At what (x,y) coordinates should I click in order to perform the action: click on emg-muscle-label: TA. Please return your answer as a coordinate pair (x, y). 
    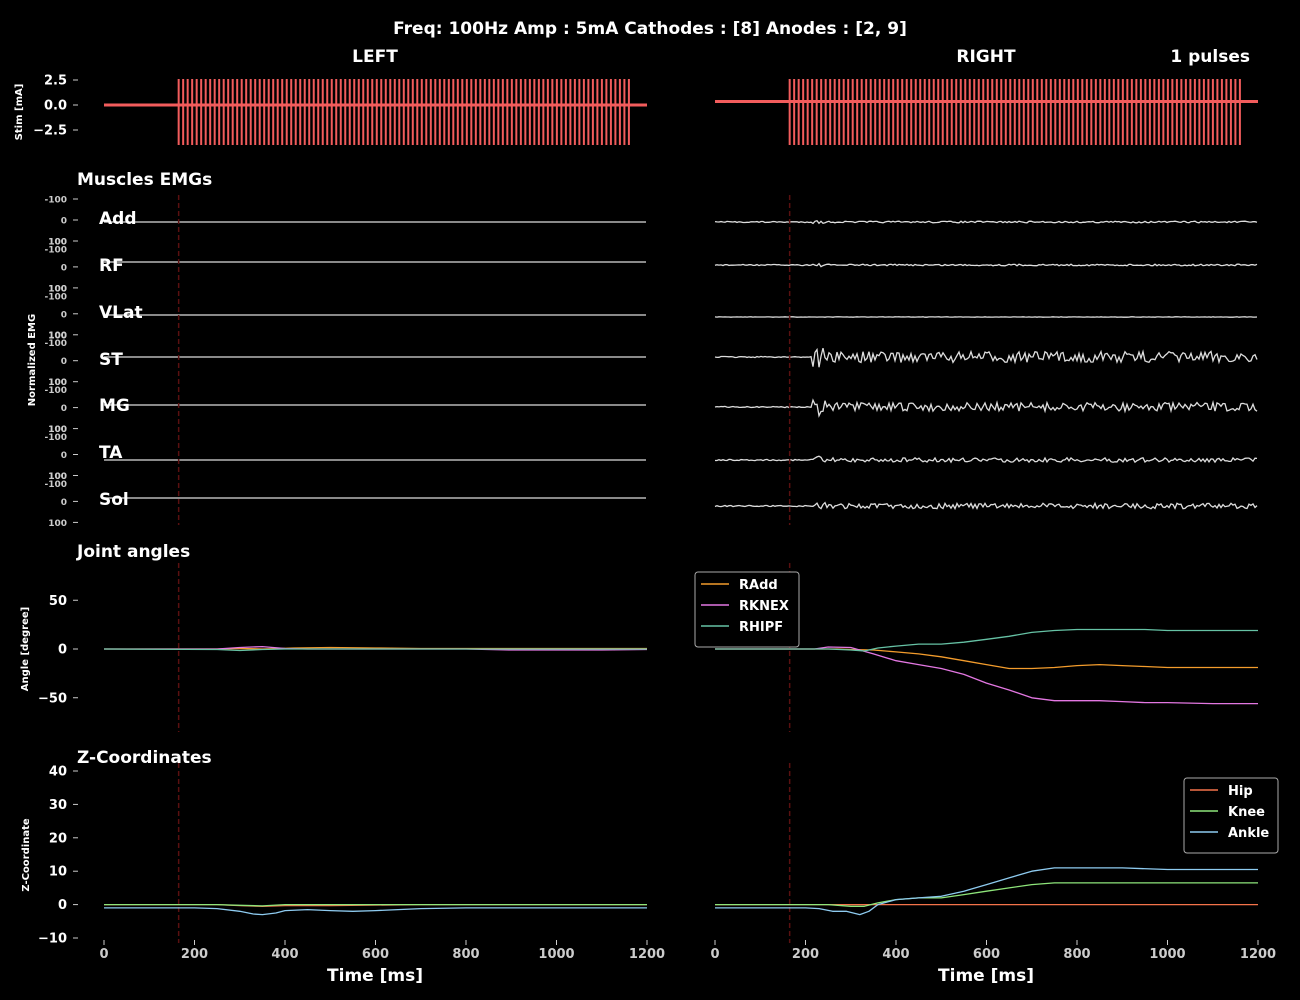
    Looking at the image, I should click on (111, 453).